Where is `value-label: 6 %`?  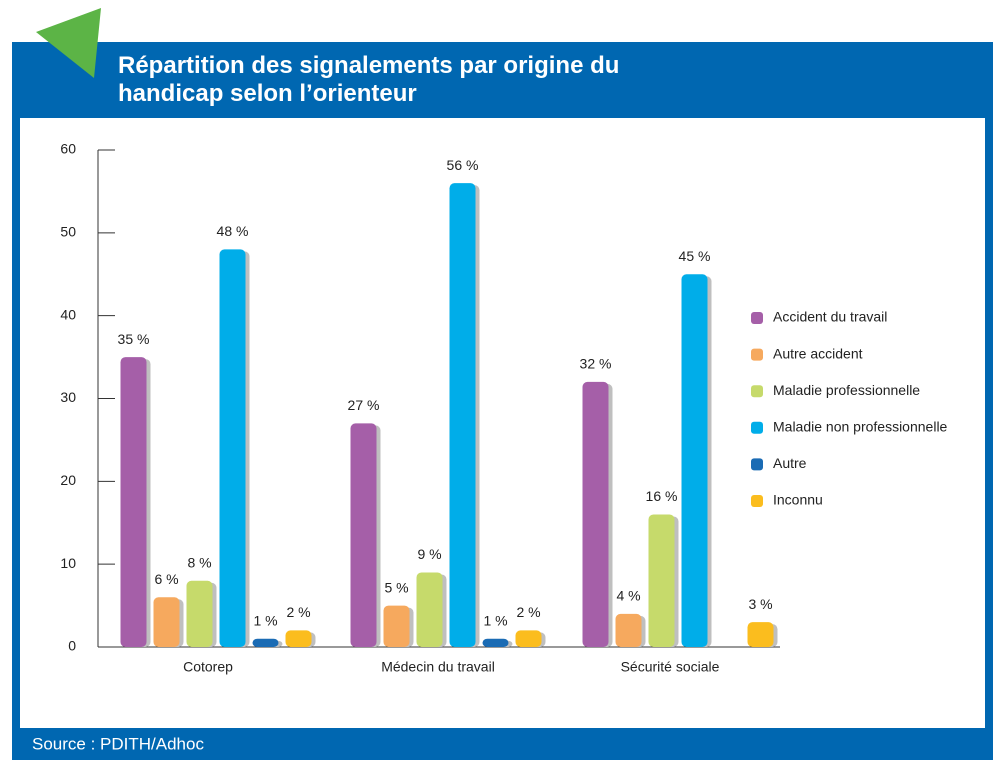 value-label: 6 % is located at coordinates (166, 579).